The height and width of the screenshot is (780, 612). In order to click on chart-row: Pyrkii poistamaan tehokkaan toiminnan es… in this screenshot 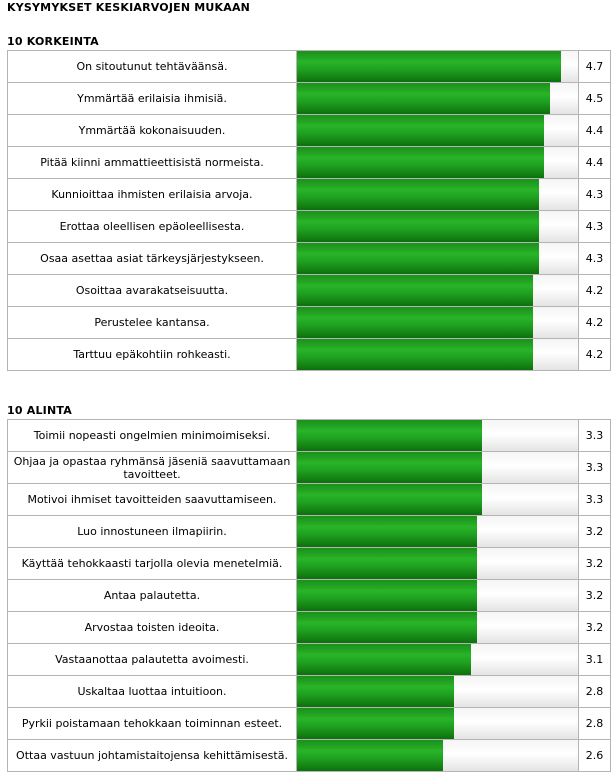, I will do `click(309, 723)`.